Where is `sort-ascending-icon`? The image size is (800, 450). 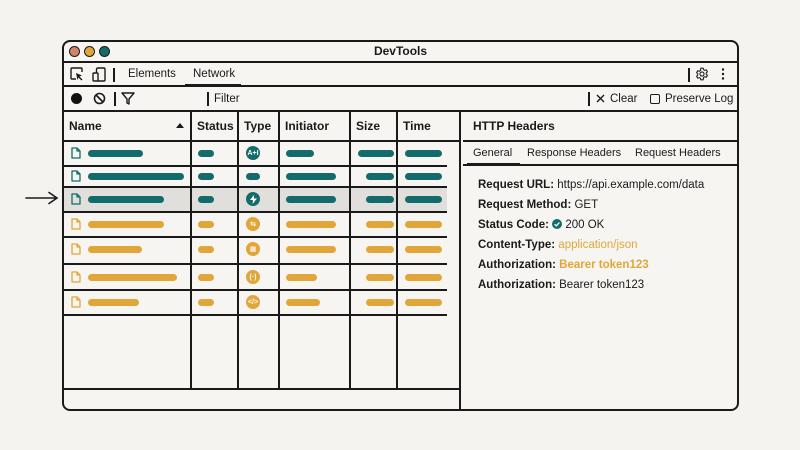
sort-ascending-icon is located at coordinates (180, 125).